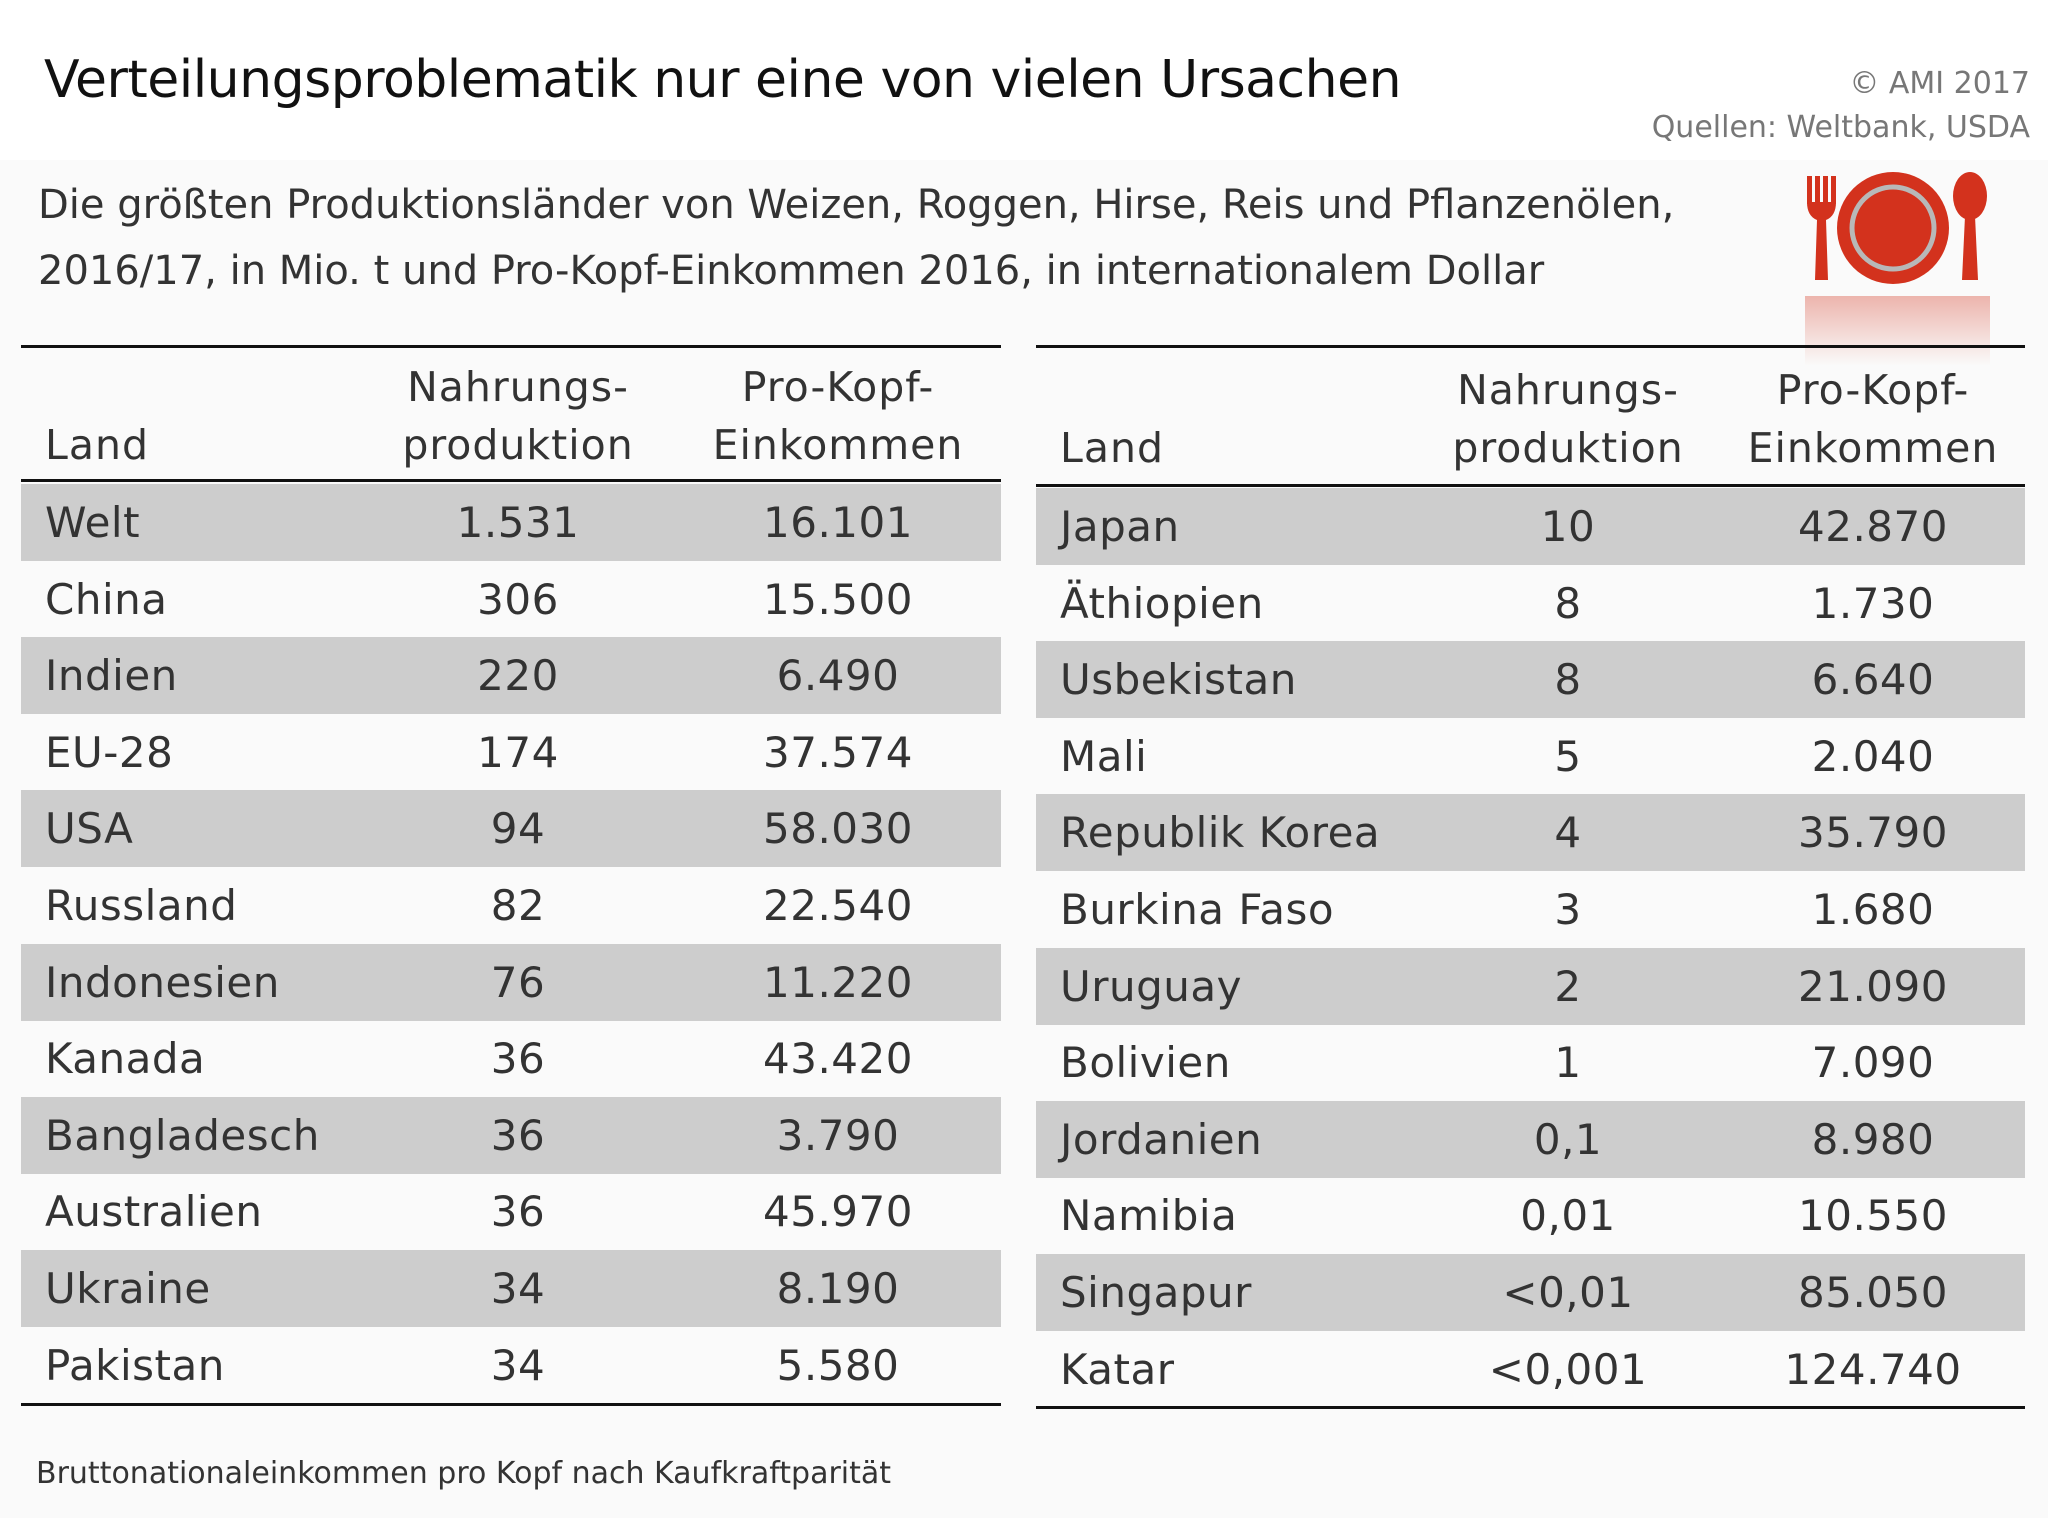 Image resolution: width=2048 pixels, height=1518 pixels. What do you see at coordinates (1530, 756) in the screenshot?
I see `table-row: Mali 5 2.040` at bounding box center [1530, 756].